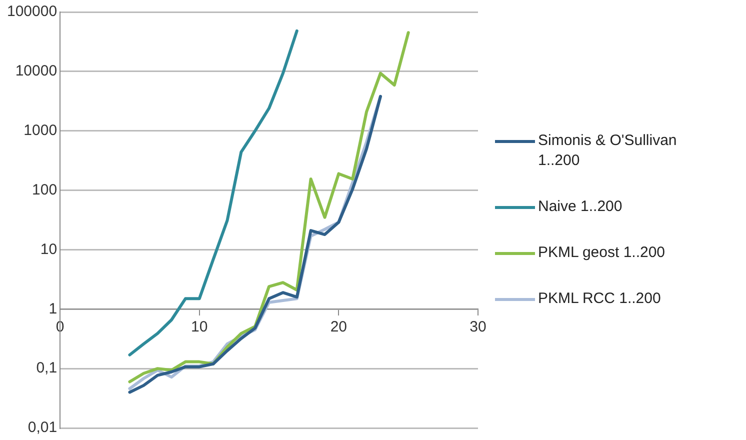  Describe the element at coordinates (199, 327) in the screenshot. I see `x-tick-label: 10` at that location.